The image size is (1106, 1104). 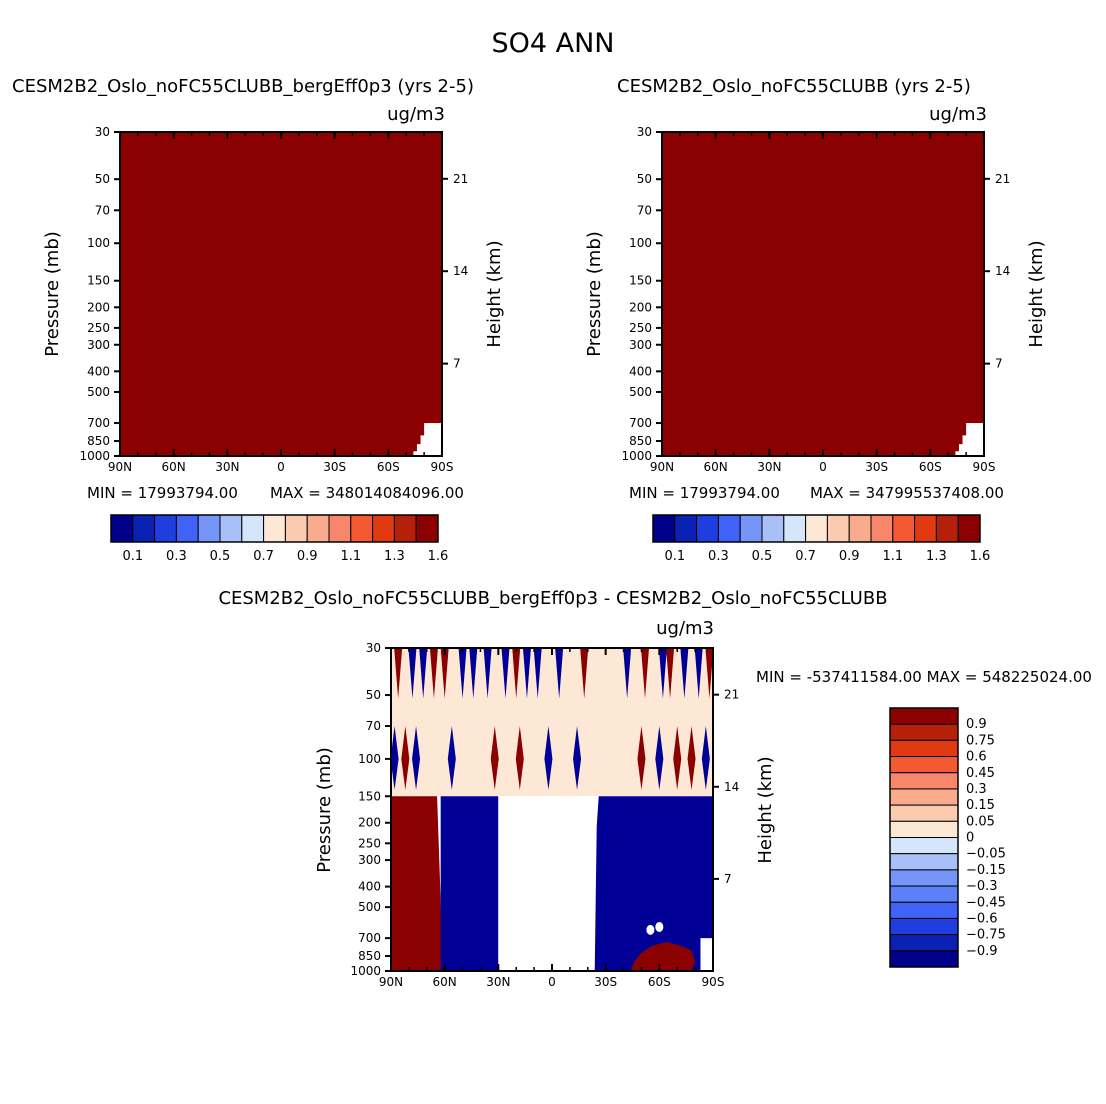 What do you see at coordinates (982, 951) in the screenshot?
I see `colorbar-label: −0.9` at bounding box center [982, 951].